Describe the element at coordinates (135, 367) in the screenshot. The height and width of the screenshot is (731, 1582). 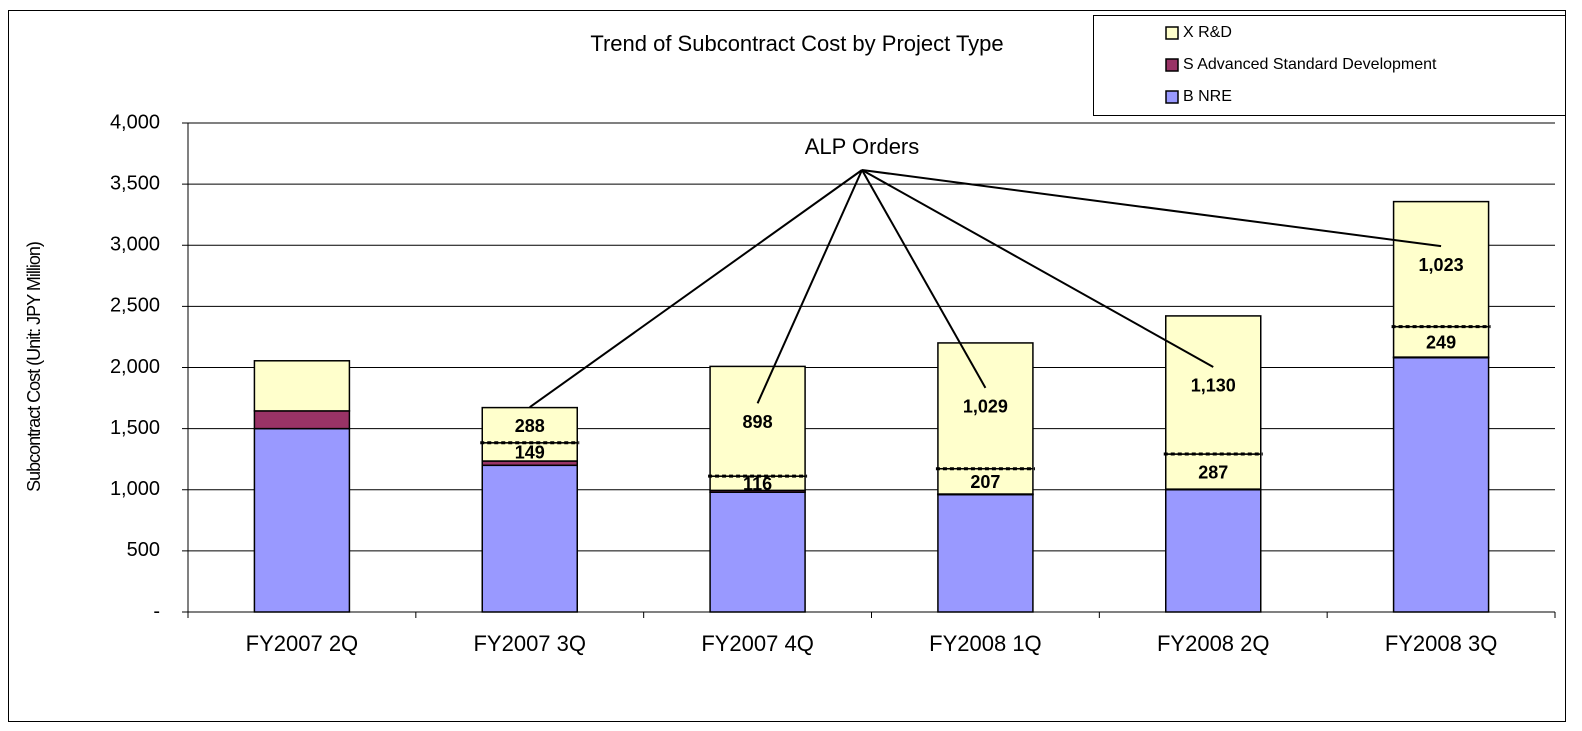
I see `y-tick-label: 2,000` at that location.